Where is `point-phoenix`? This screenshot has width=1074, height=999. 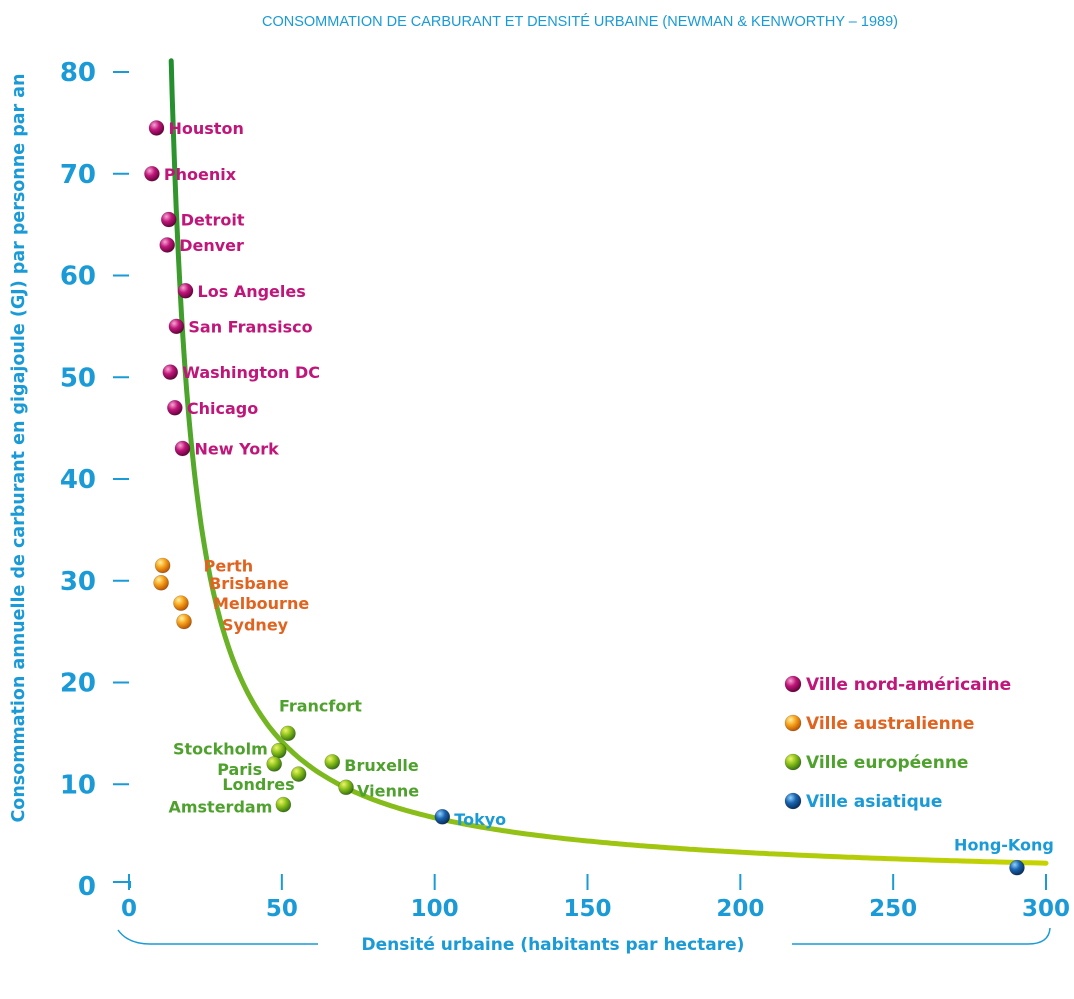 point-phoenix is located at coordinates (152, 173).